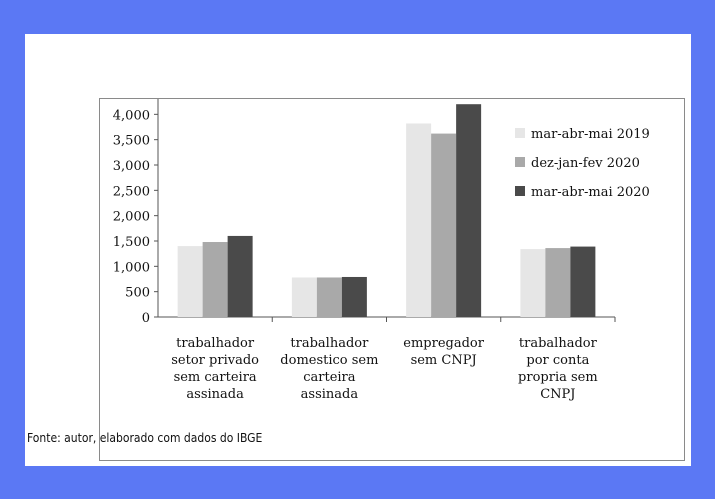  What do you see at coordinates (131, 115) in the screenshot?
I see `y-tick-label: 4,000` at bounding box center [131, 115].